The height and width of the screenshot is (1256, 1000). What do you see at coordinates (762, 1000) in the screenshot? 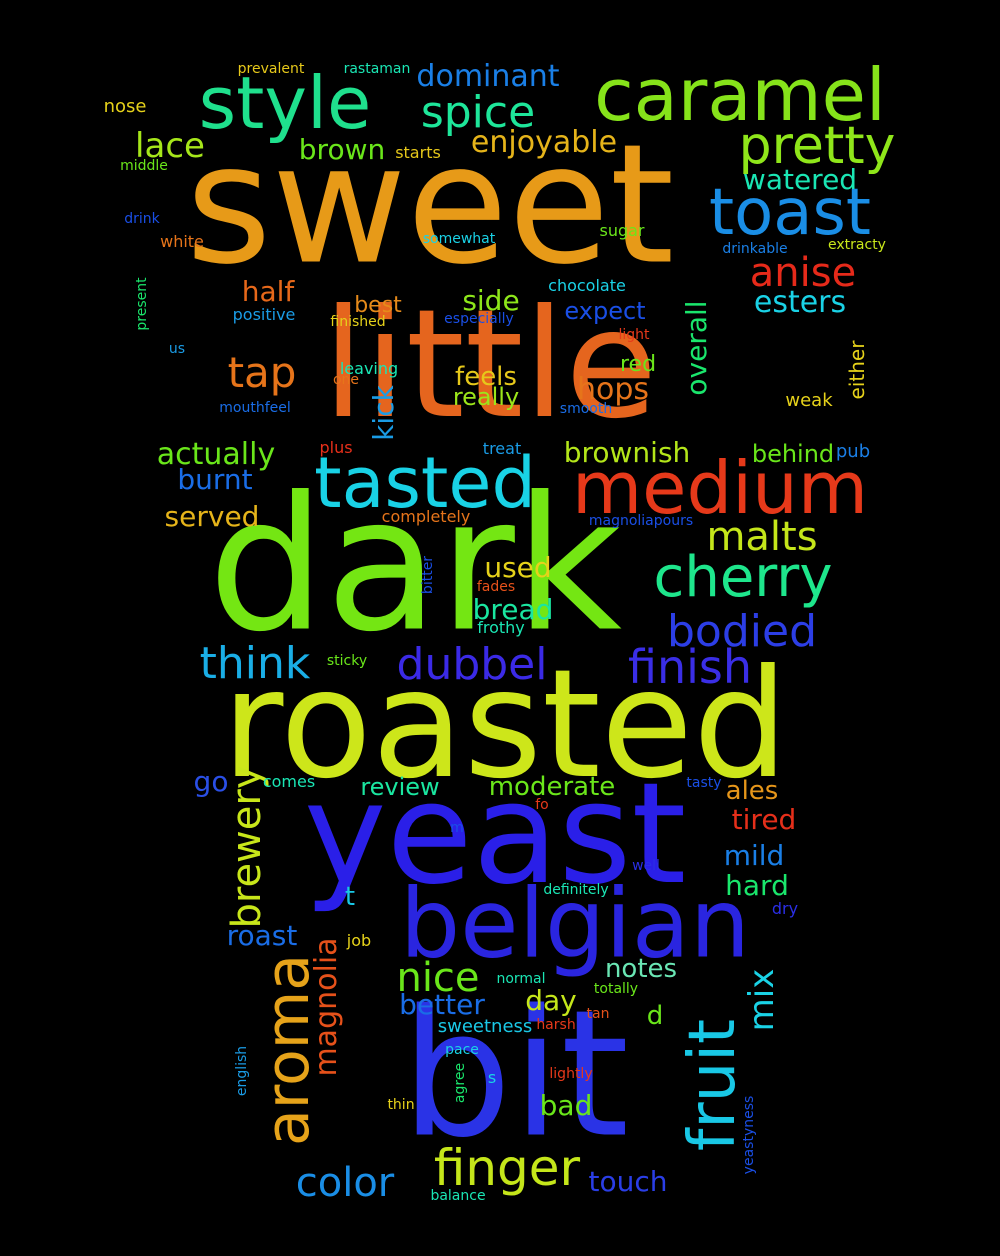
I see `word-mix: mix` at bounding box center [762, 1000].